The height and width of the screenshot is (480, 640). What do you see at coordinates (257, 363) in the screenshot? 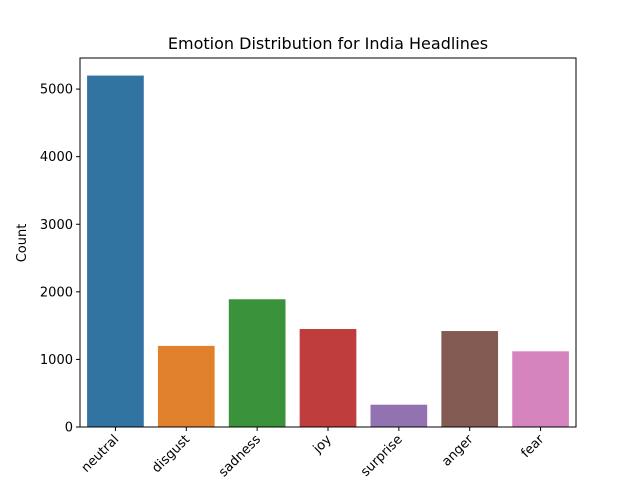
I see `bar-sadness` at bounding box center [257, 363].